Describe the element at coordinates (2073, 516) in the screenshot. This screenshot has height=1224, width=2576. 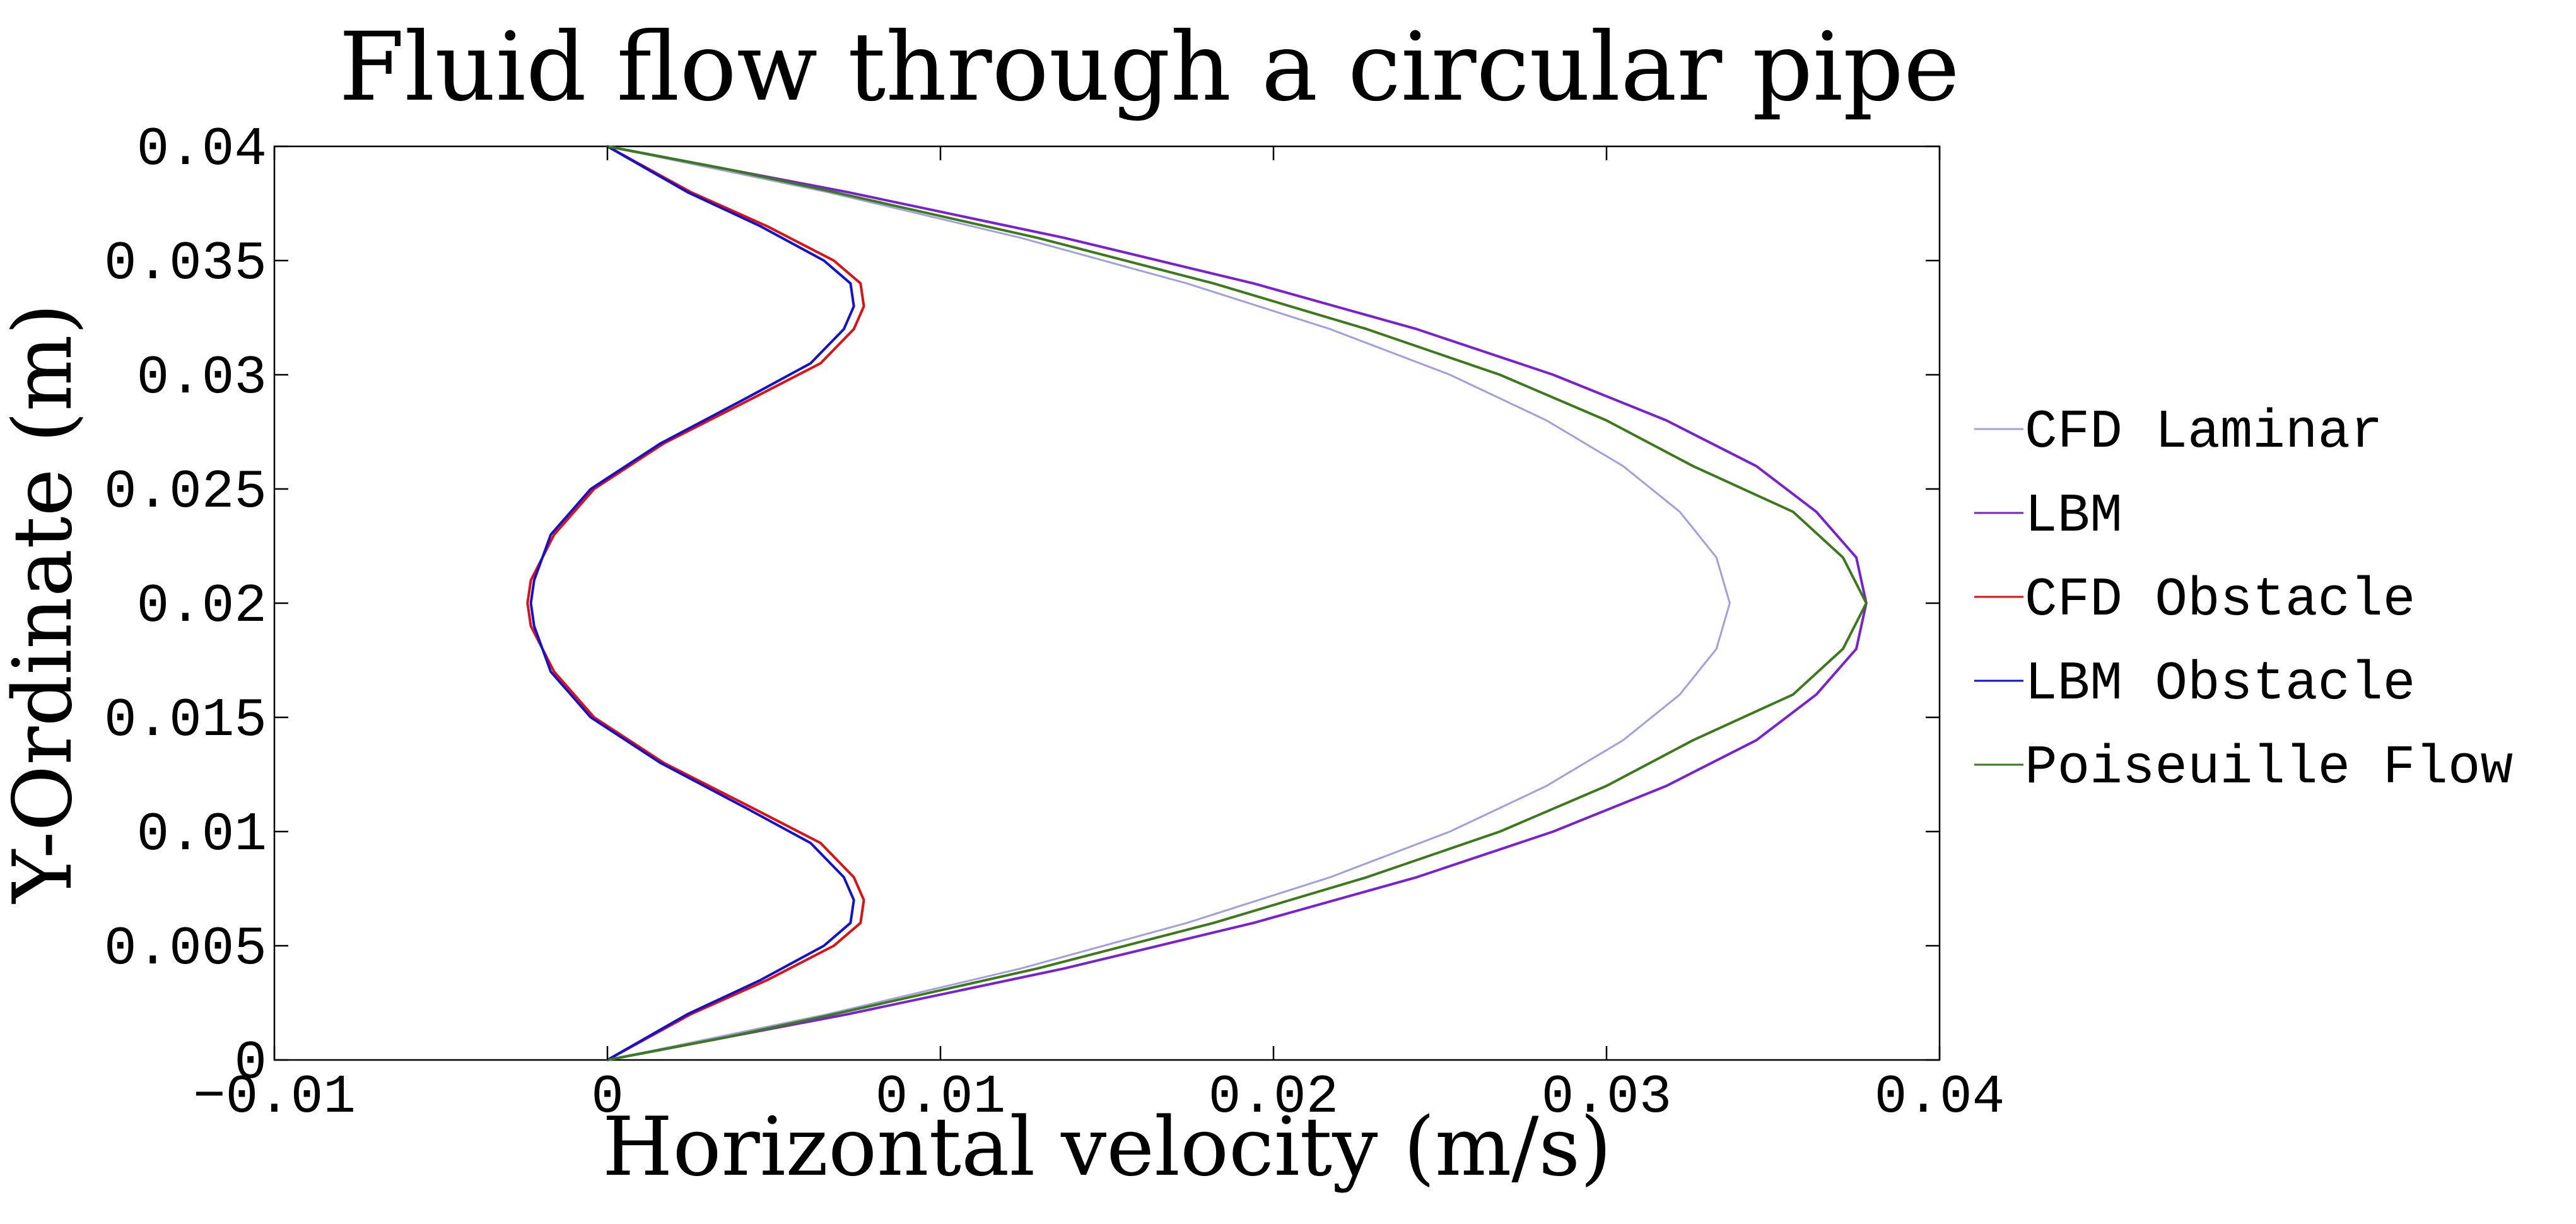
I see `legend-label: LBM` at that location.